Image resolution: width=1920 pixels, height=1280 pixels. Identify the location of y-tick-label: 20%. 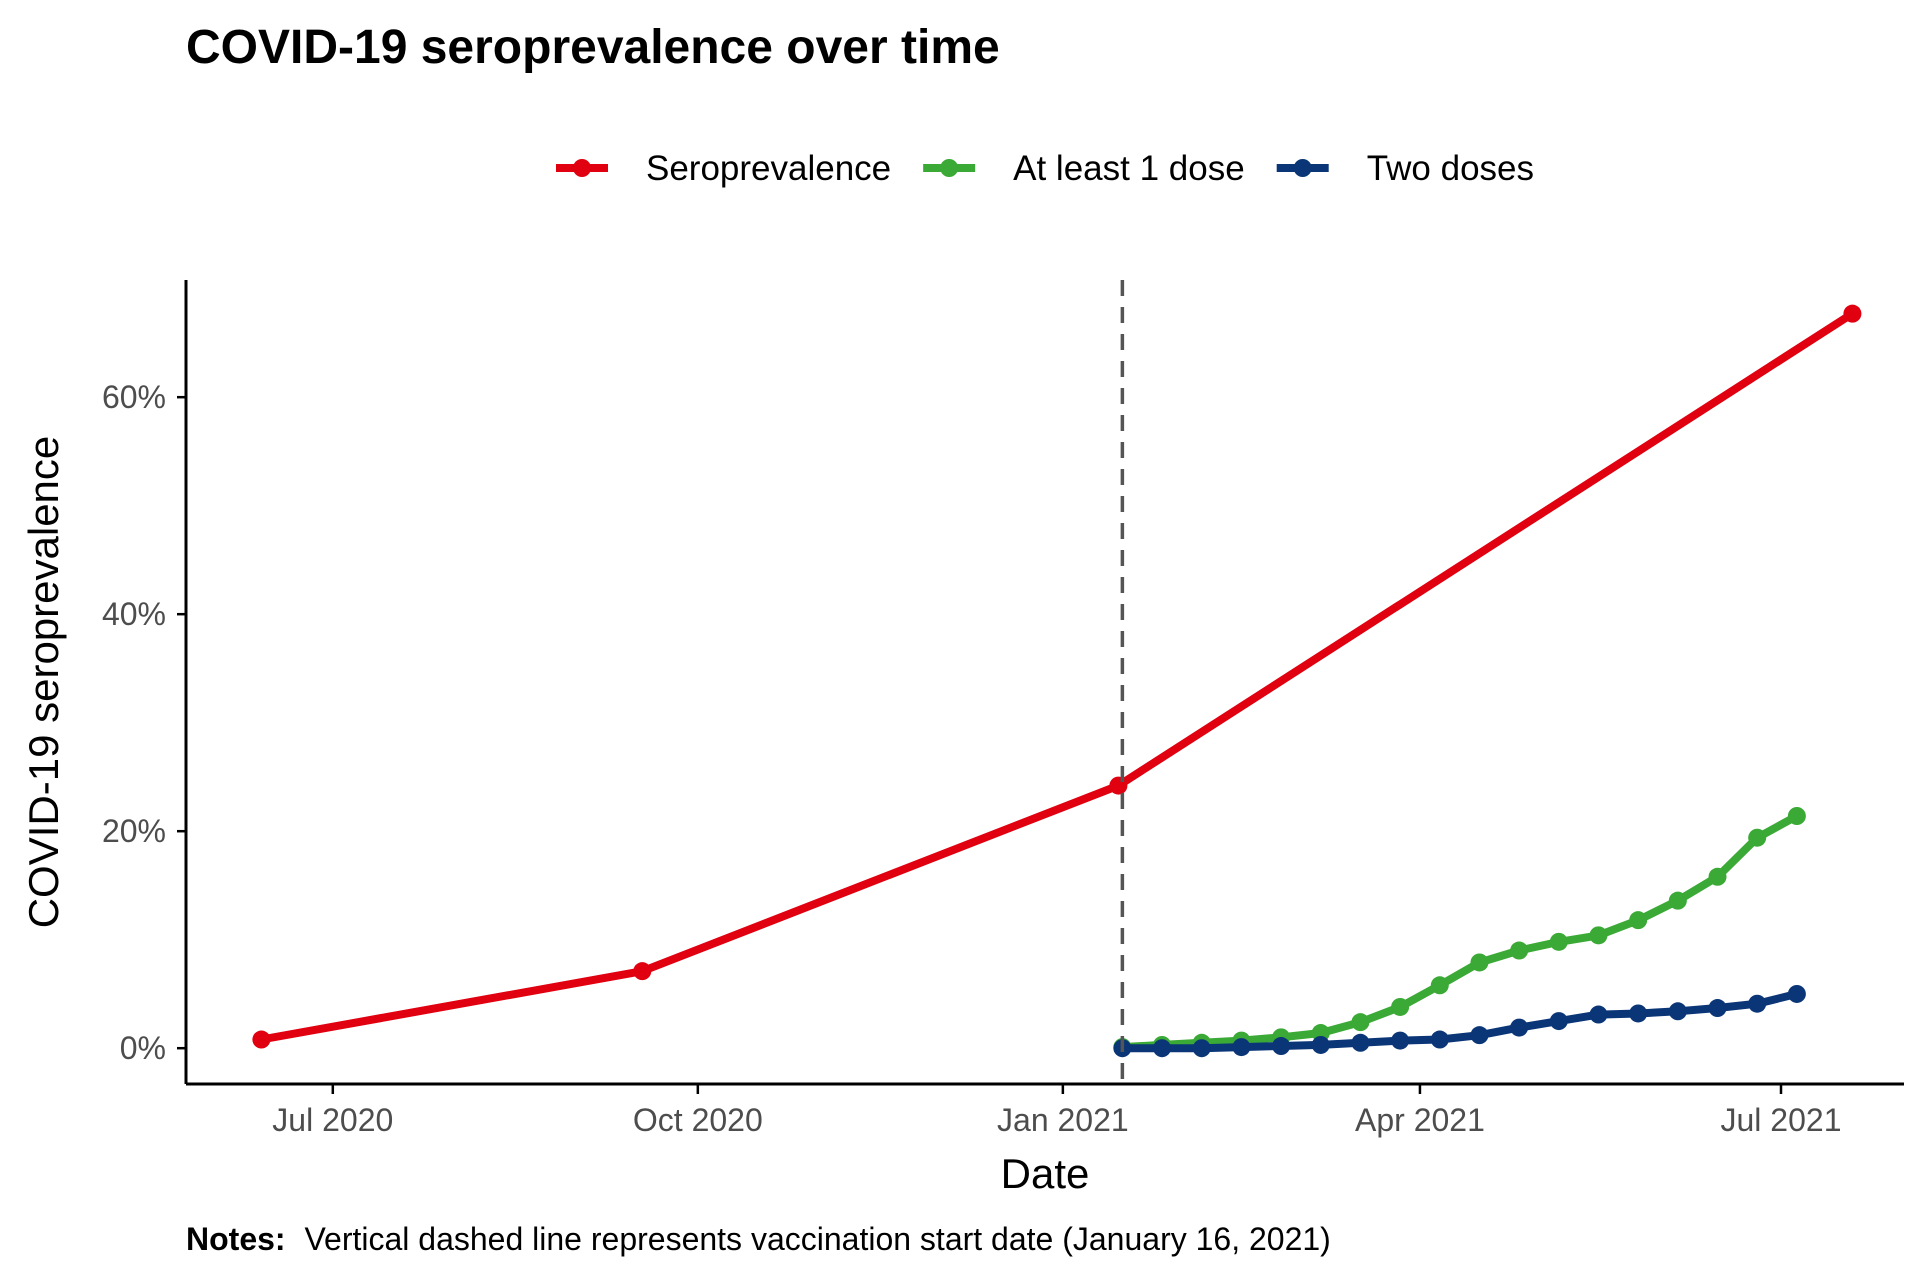
(134, 831).